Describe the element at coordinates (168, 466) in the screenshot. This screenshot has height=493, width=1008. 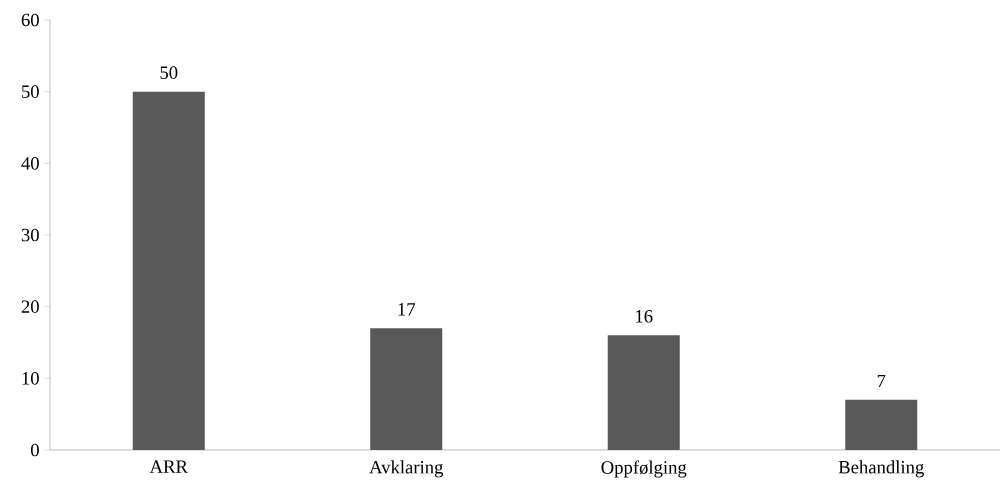
I see `x-tick-label: ARR` at that location.